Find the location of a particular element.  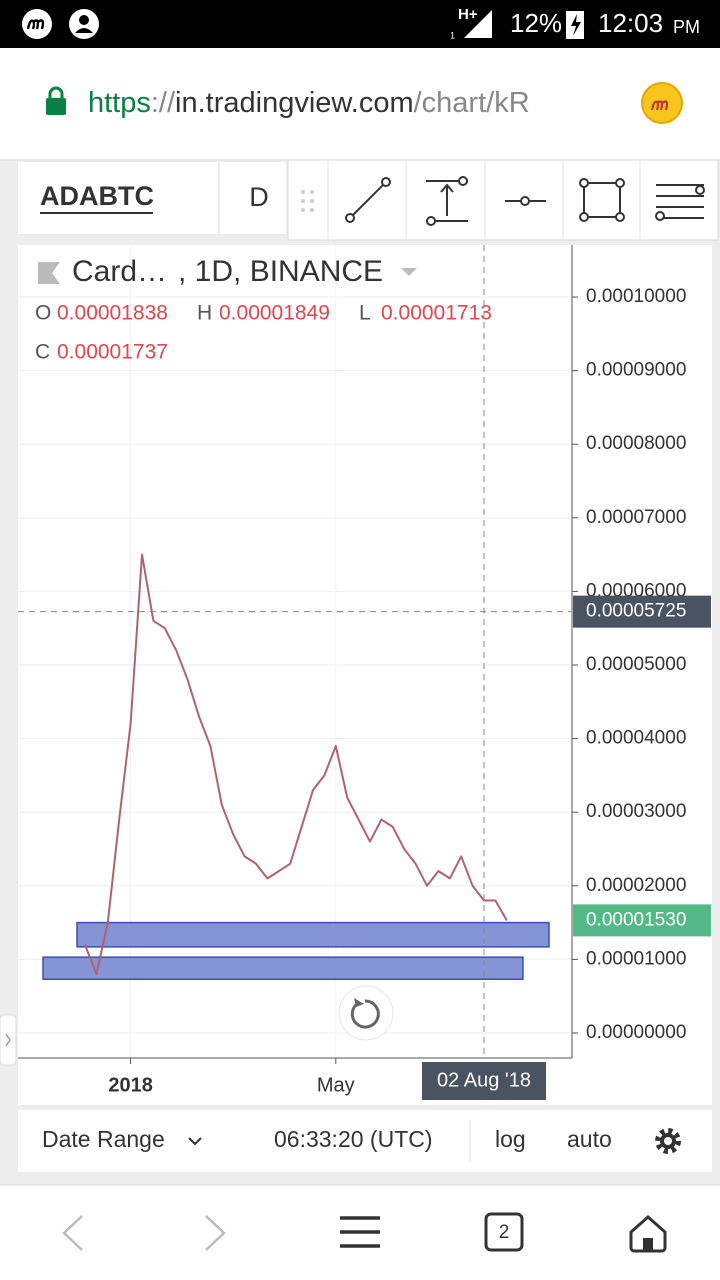

y-tick-label: 0.00003000 is located at coordinates (636, 811).